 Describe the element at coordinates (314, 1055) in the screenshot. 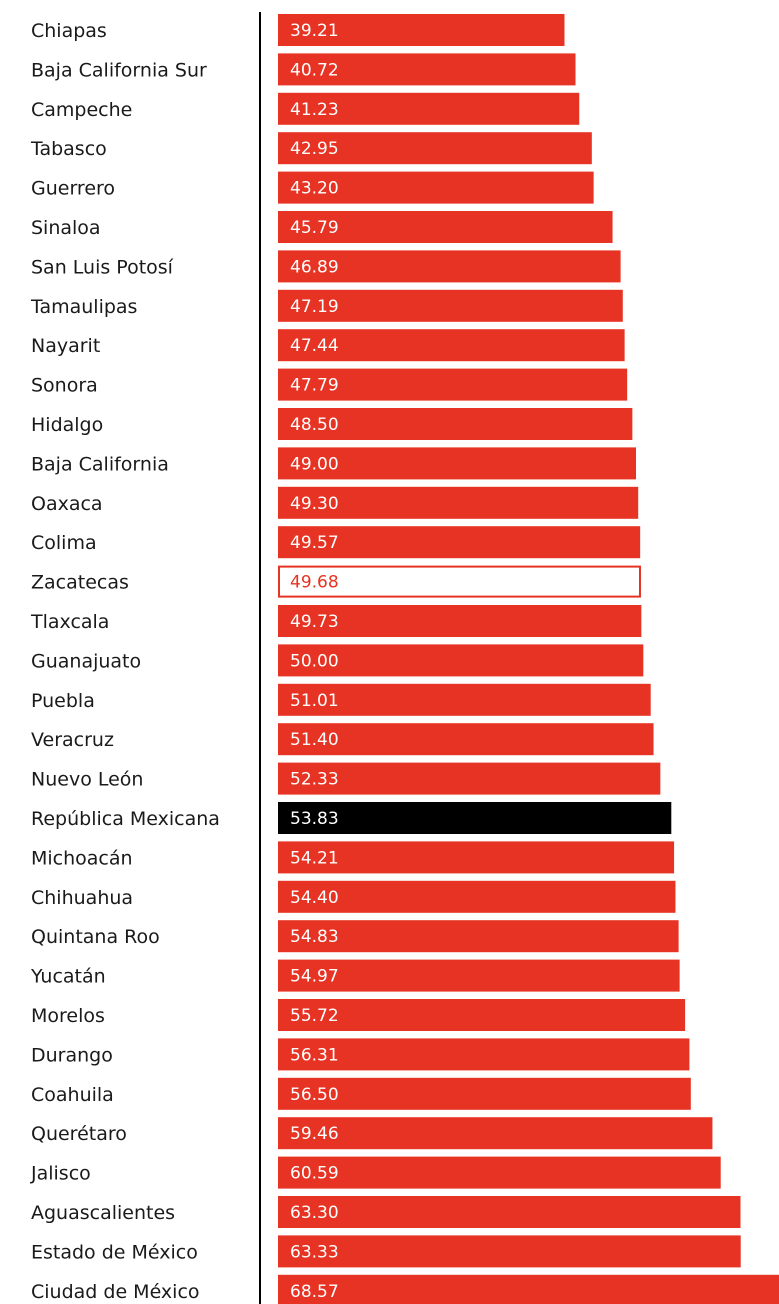

I see `value-label-durango: 56.31` at that location.